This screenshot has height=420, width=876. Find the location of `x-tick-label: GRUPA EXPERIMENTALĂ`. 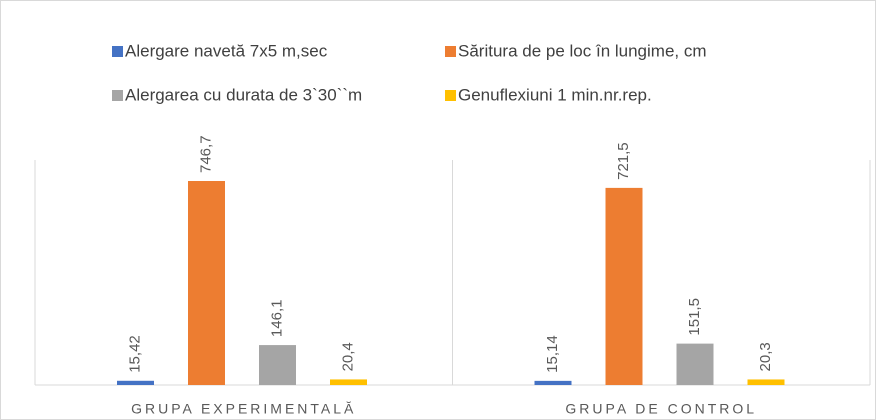

x-tick-label: GRUPA EXPERIMENTALĂ is located at coordinates (243, 409).